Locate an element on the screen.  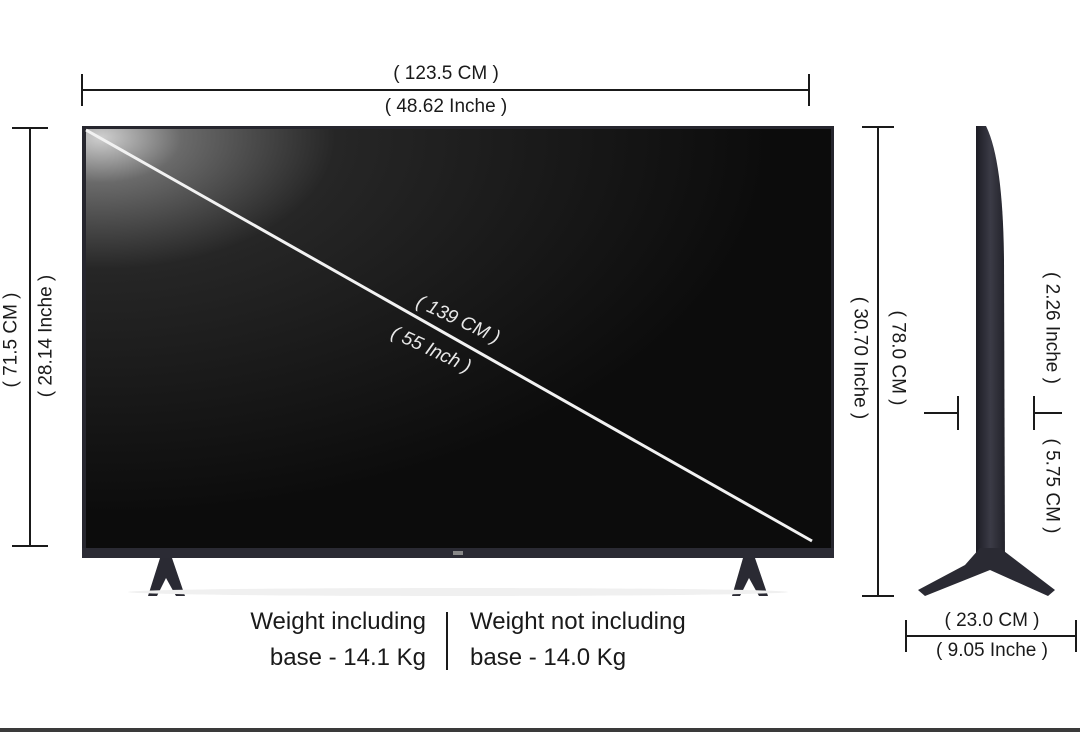
side-stand is located at coordinates (986, 572).